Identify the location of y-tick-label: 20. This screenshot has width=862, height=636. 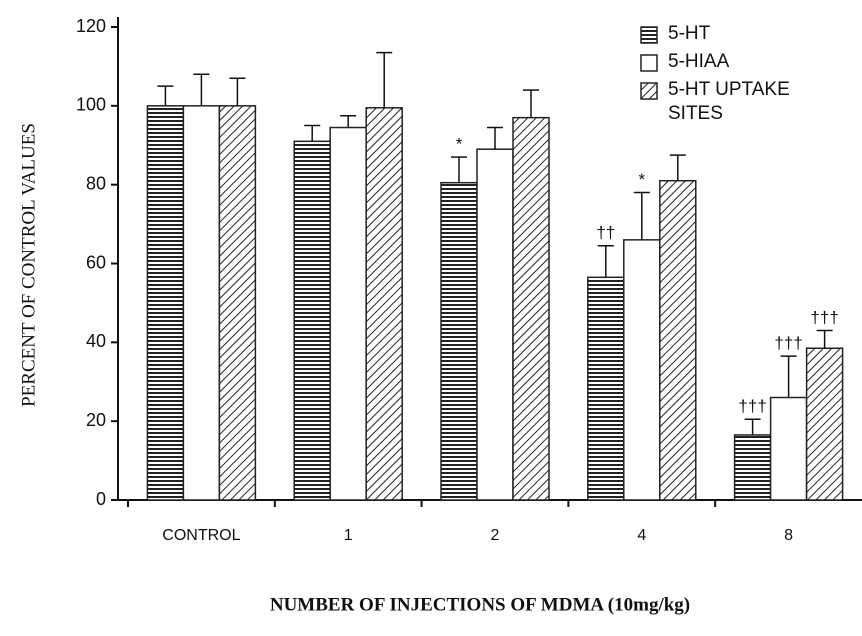
(96, 420).